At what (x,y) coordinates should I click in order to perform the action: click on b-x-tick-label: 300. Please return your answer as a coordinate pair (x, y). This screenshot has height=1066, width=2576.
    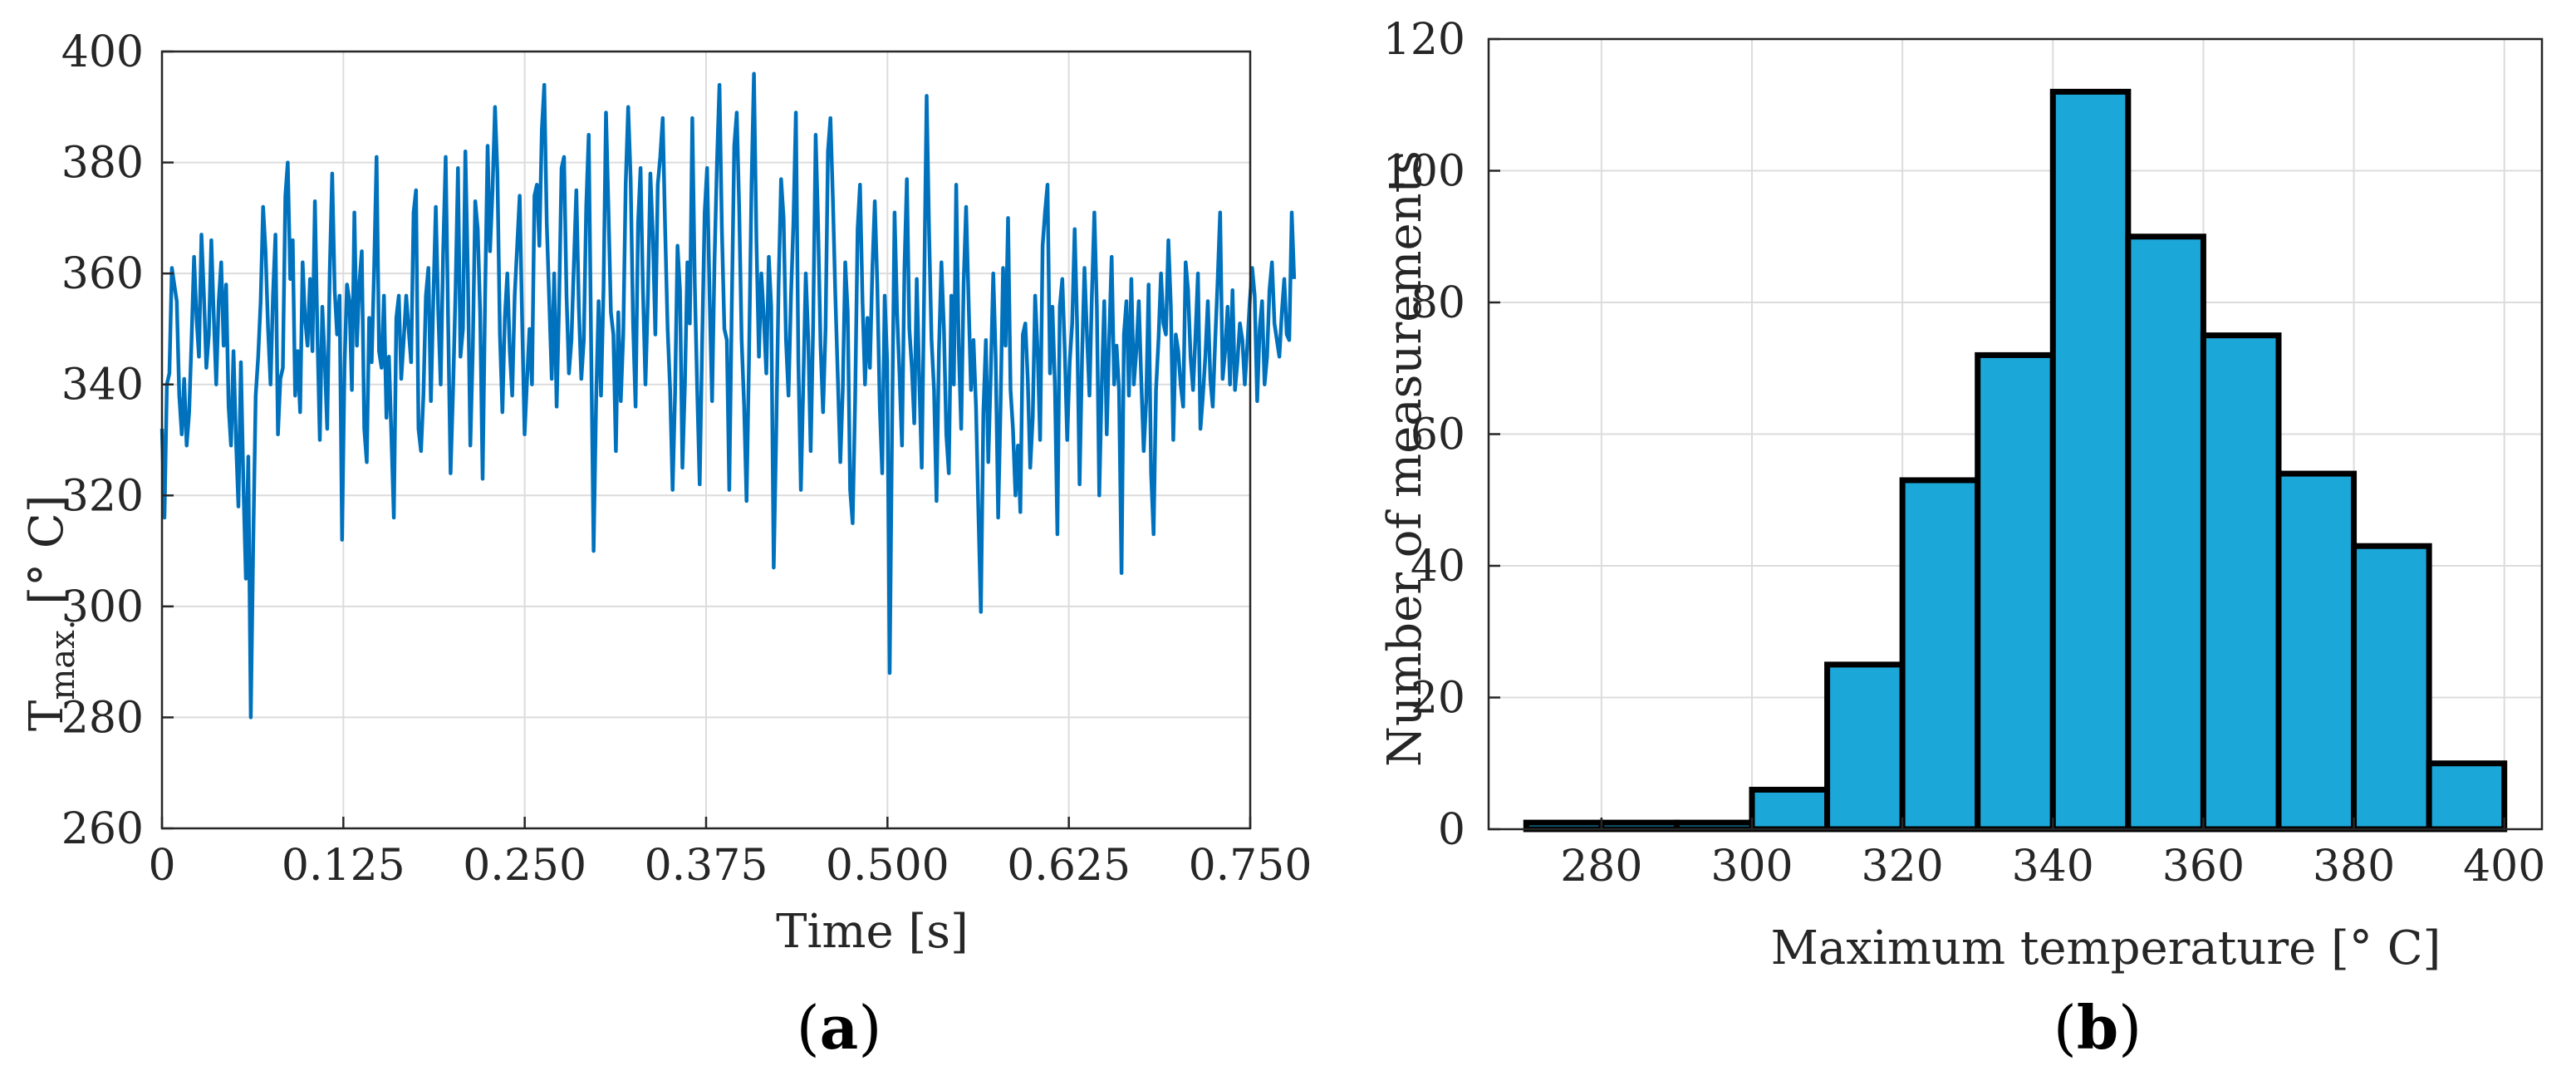
    Looking at the image, I should click on (1751, 867).